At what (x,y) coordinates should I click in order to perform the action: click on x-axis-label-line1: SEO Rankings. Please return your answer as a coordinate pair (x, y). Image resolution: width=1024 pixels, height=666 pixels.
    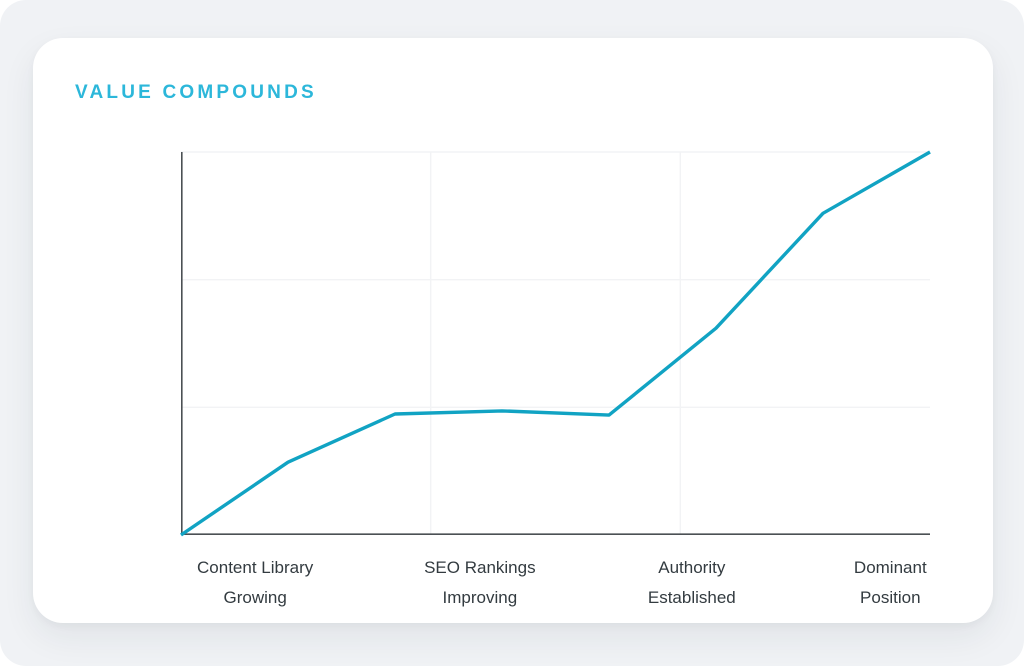
    Looking at the image, I should click on (480, 567).